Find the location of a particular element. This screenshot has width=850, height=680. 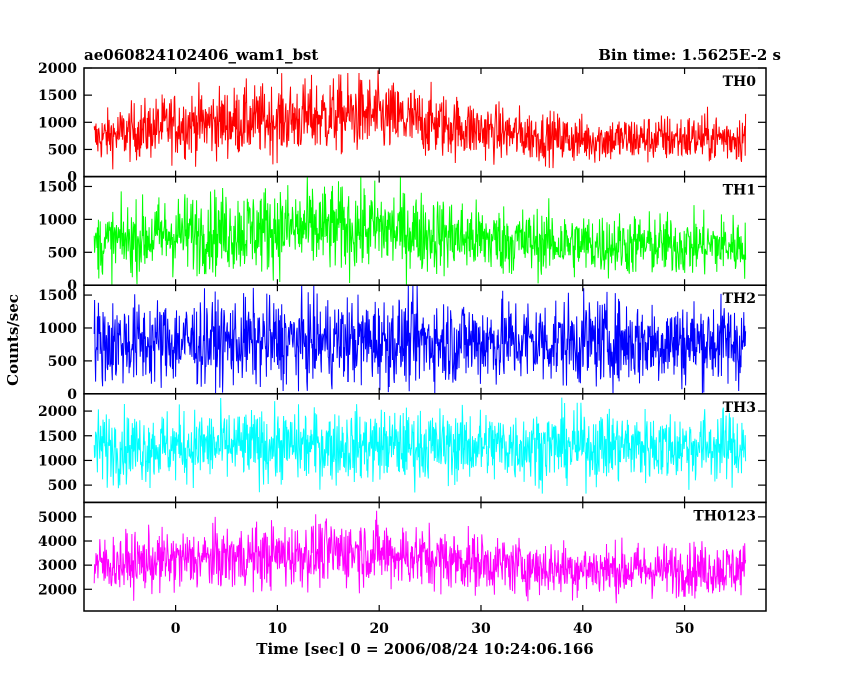

panel-label-th2: TH2 is located at coordinates (739, 299).